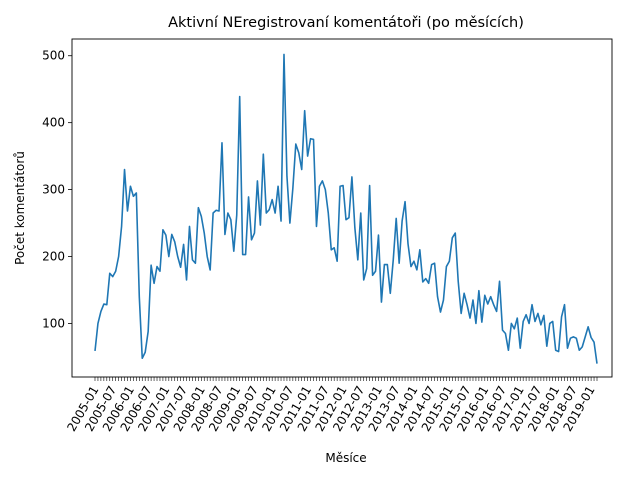 This screenshot has height=480, width=640. I want to click on y-tick-label: 400, so click(53, 123).